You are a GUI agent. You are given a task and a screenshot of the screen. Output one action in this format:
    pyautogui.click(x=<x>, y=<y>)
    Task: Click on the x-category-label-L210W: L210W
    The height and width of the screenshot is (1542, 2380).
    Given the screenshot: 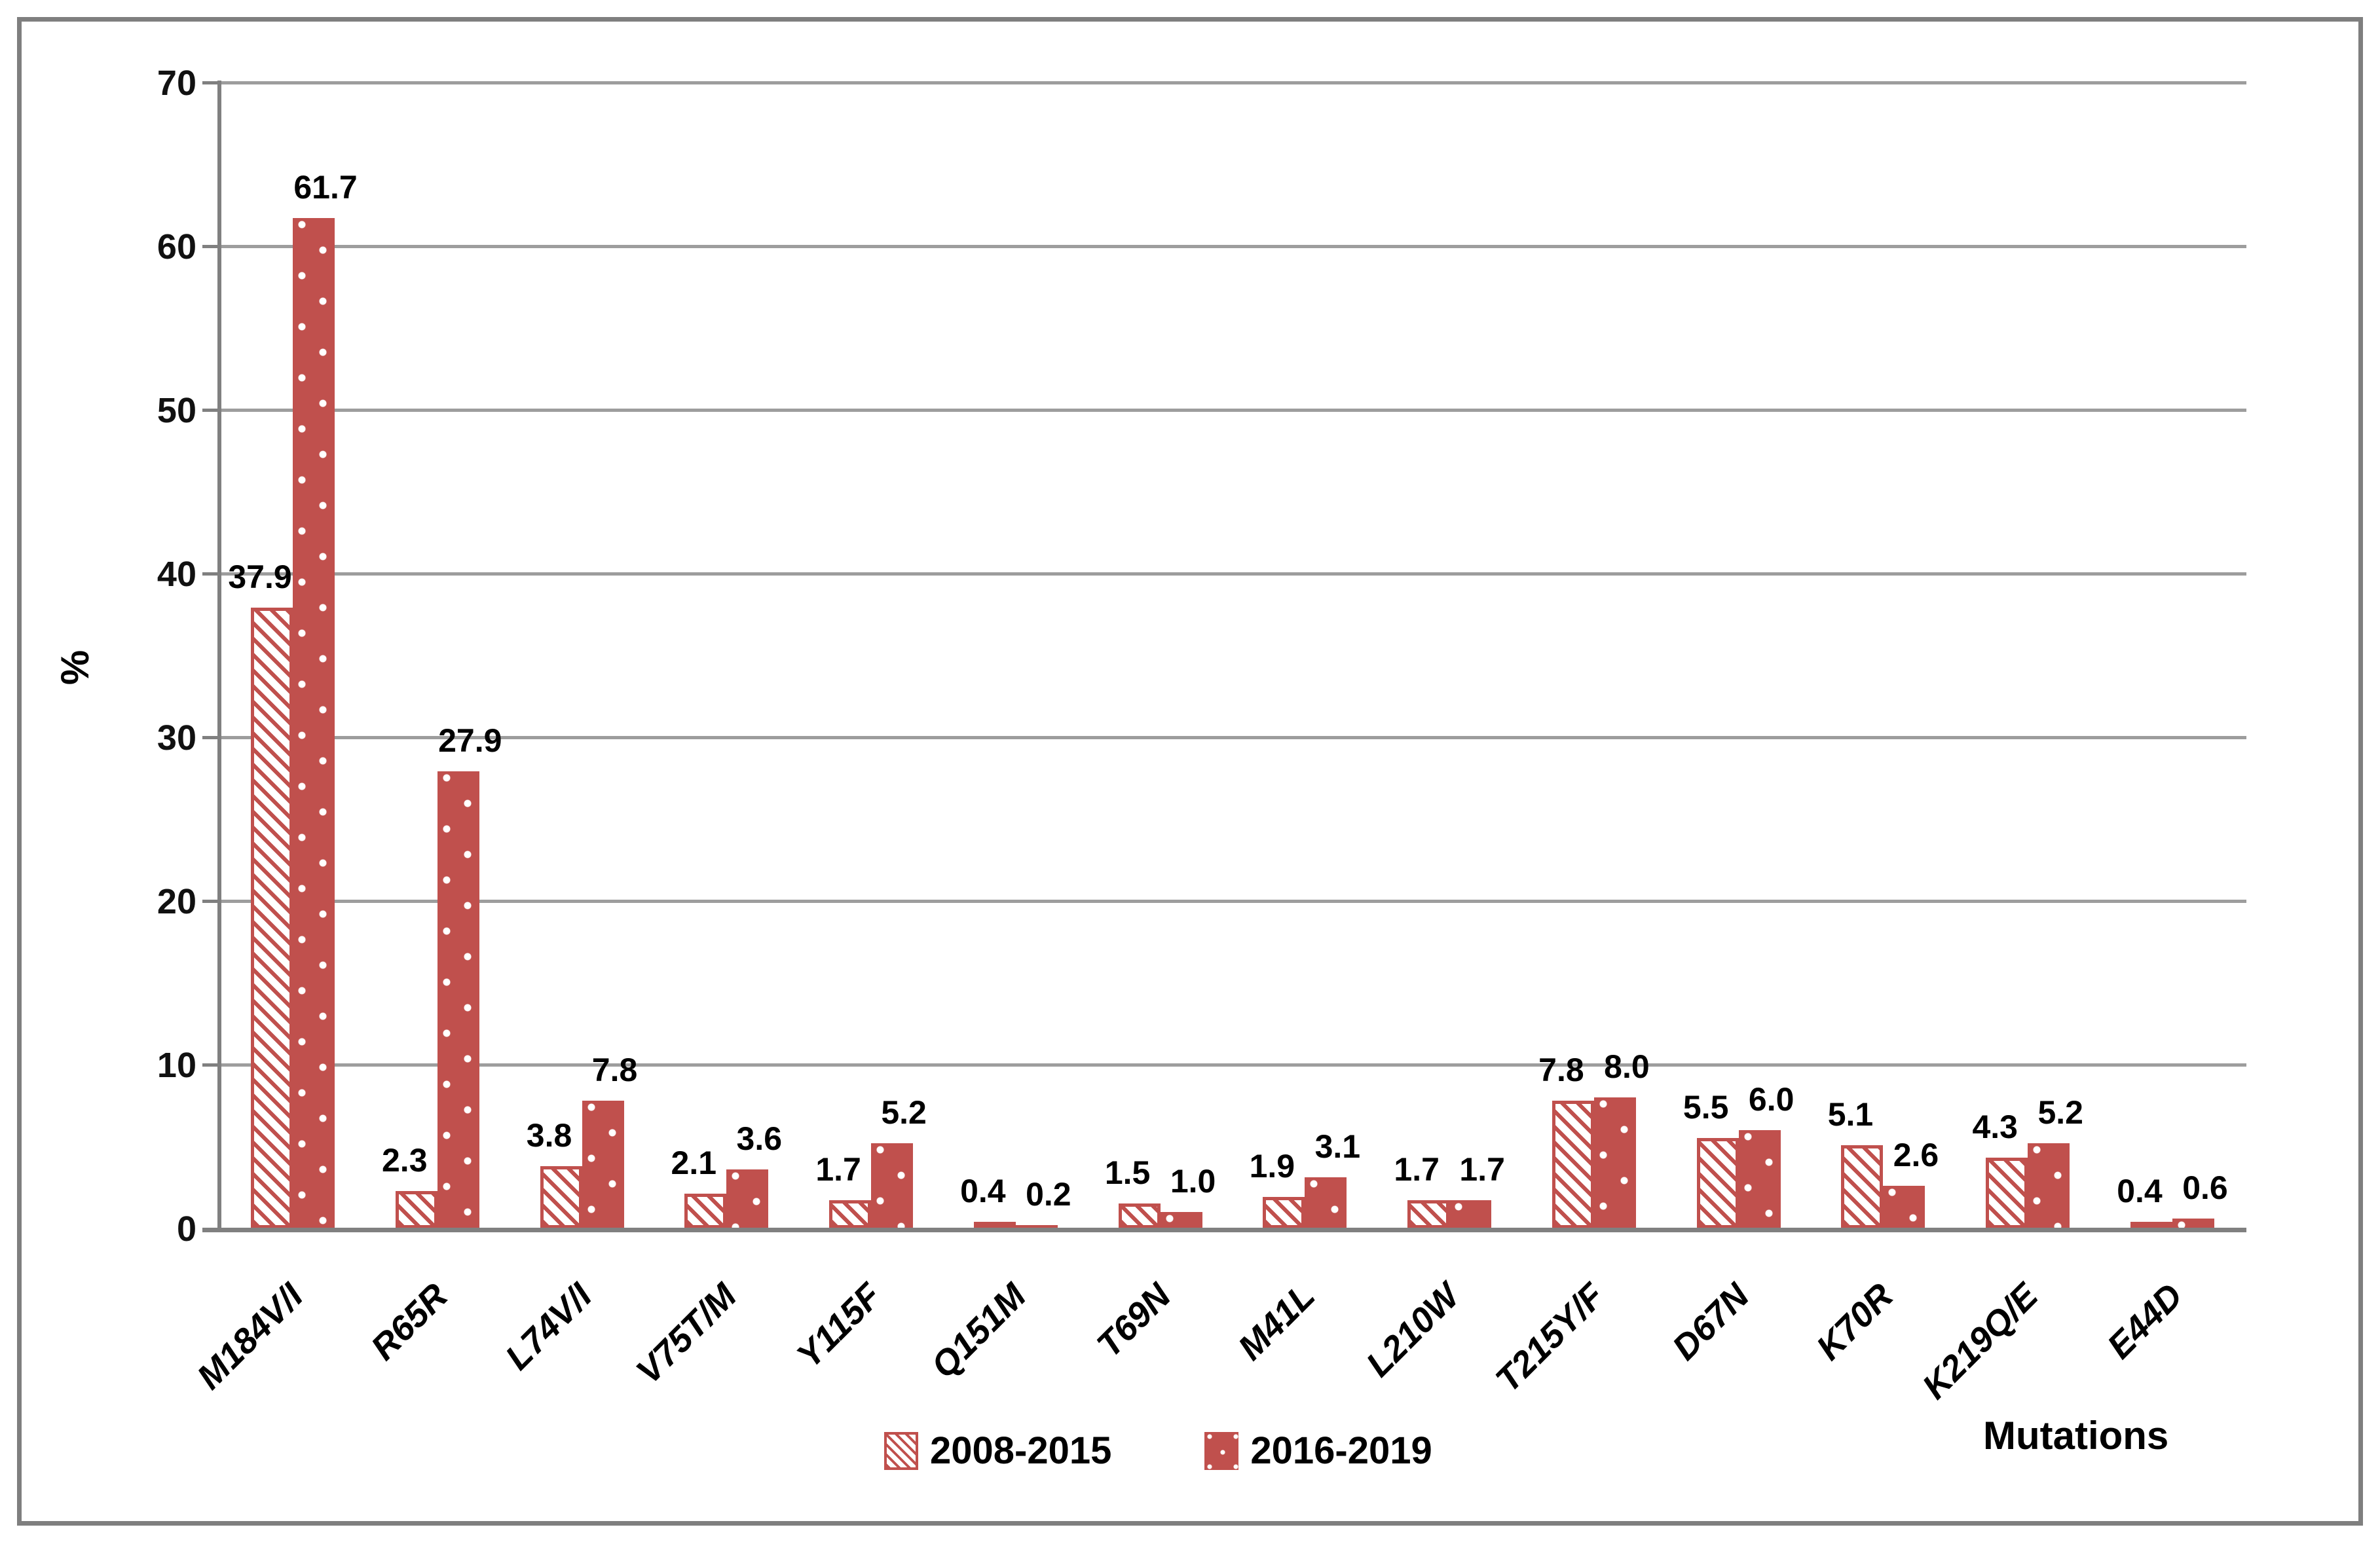 What is the action you would take?
    pyautogui.click(x=1413, y=1330)
    